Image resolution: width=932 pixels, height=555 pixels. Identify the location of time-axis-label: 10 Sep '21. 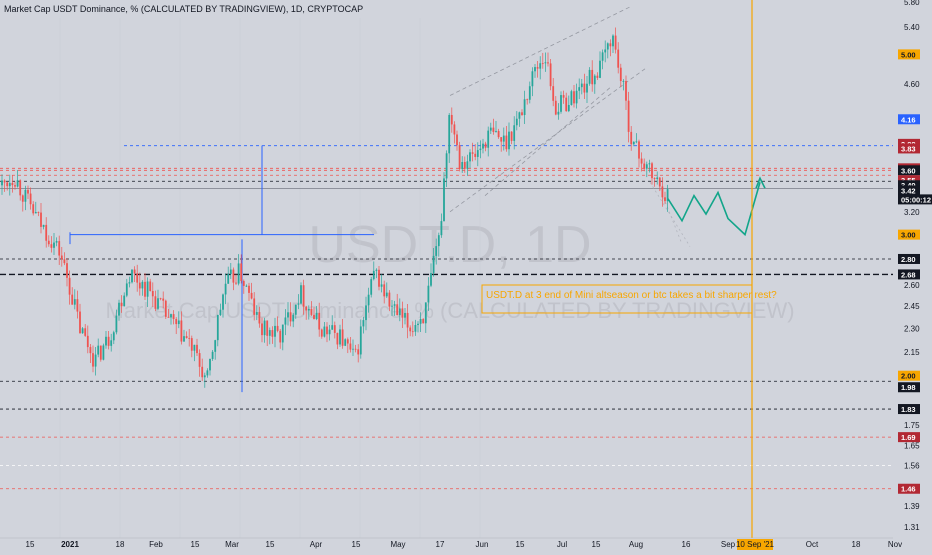
(755, 544).